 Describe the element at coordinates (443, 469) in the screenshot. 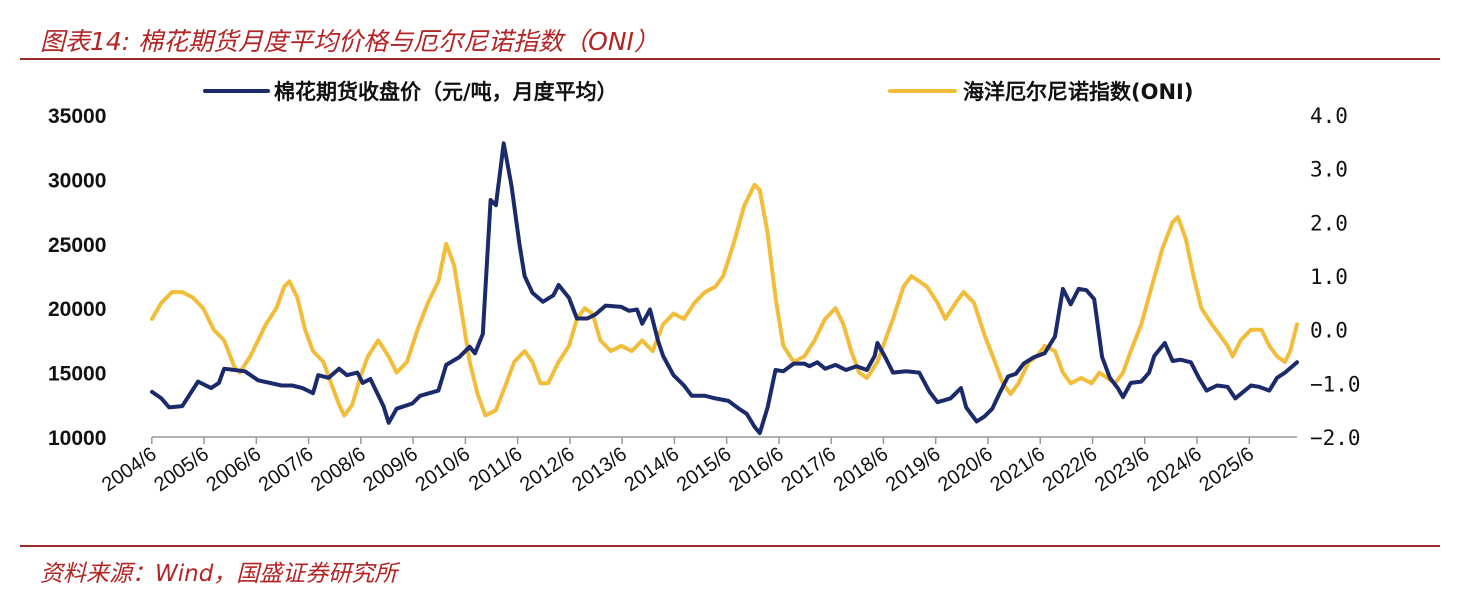

I see `x-tick-label: 2010/6` at that location.